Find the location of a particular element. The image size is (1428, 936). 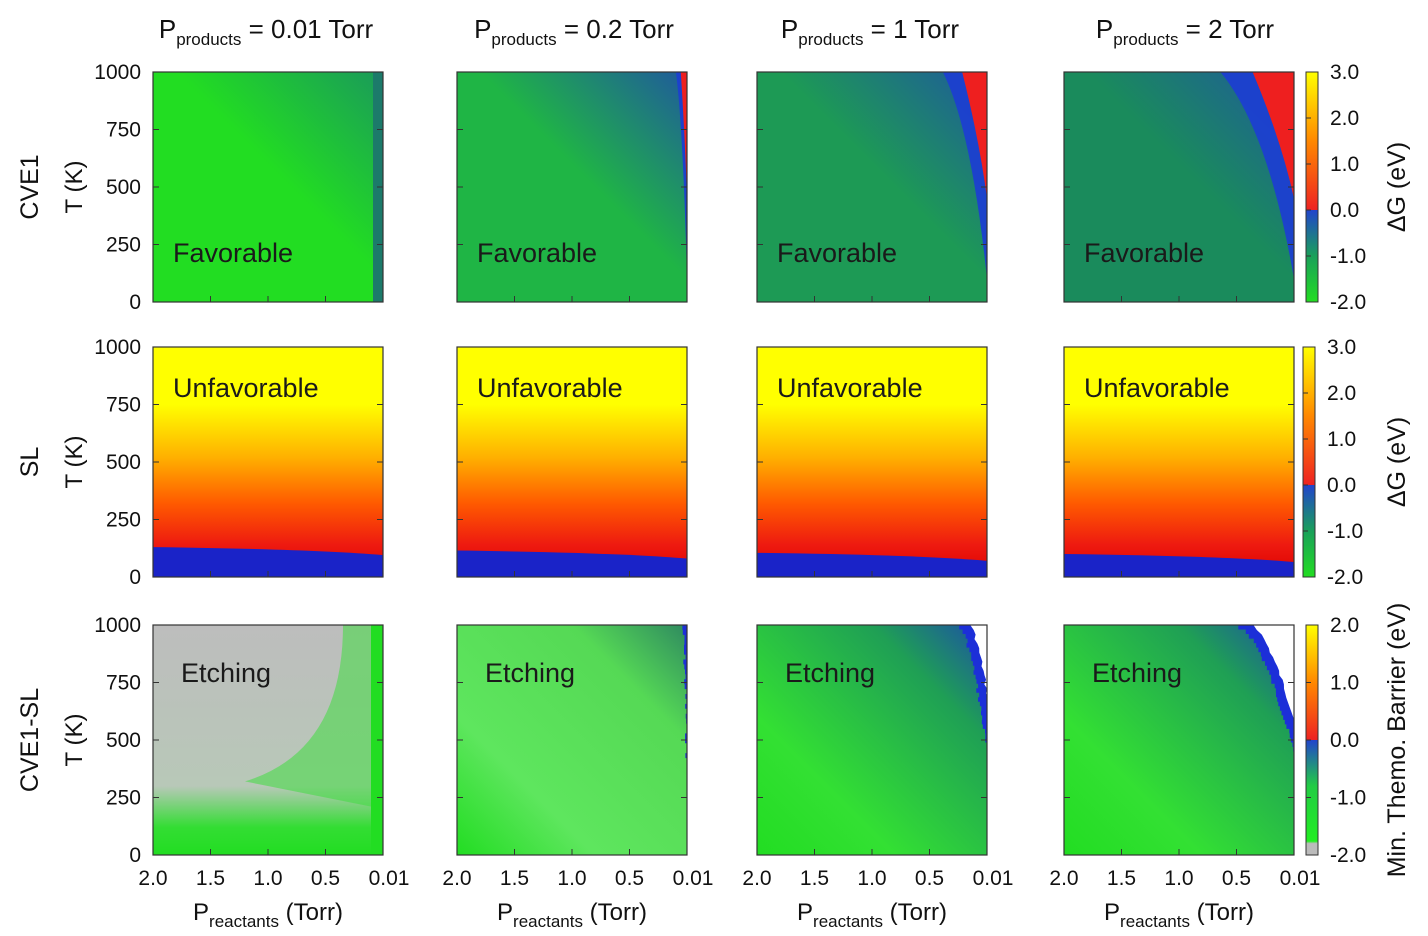

panel: Unfavorable 0 250 500 750 1000 is located at coordinates (239, 462).